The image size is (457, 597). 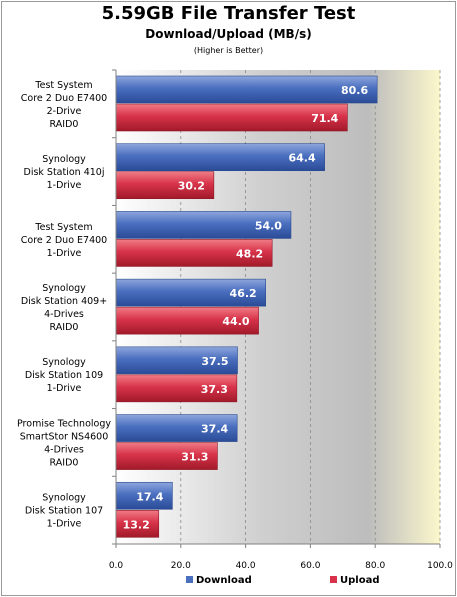 What do you see at coordinates (189, 579) in the screenshot?
I see `legend-swatch-download` at bounding box center [189, 579].